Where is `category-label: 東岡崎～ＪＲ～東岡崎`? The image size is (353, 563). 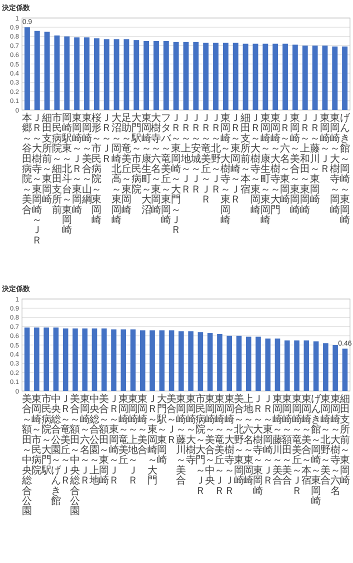
category-label: 東岡崎～ＪＲ～東岡崎 is located at coordinates (77, 164).